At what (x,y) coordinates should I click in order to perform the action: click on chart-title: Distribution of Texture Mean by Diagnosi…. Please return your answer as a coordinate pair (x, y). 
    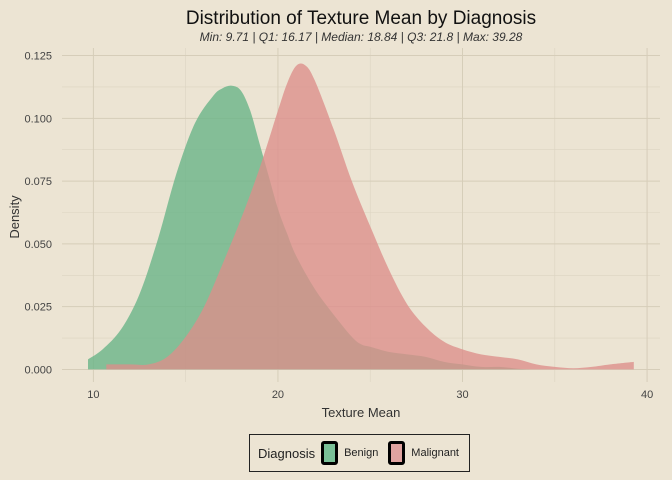
    Looking at the image, I should click on (361, 18).